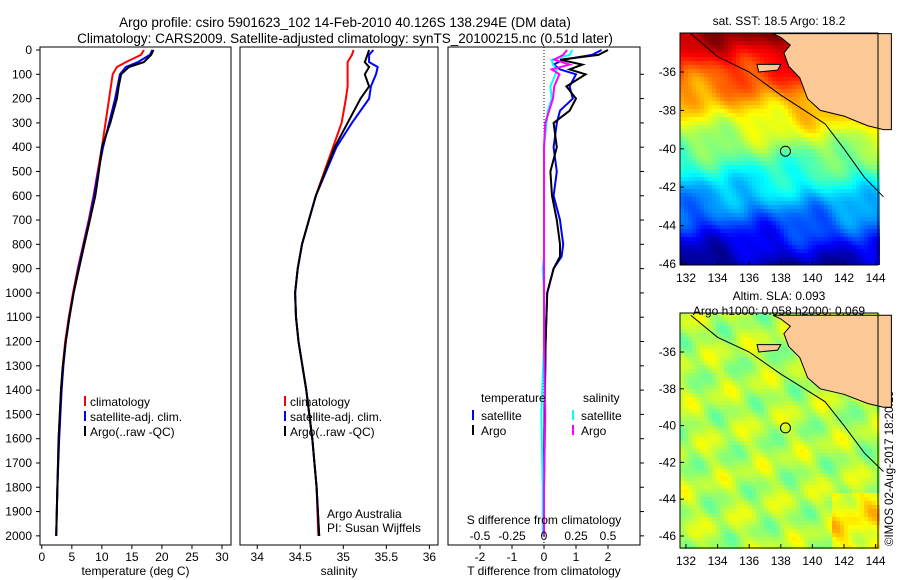 The image size is (900, 580). I want to click on map-y-tick-label: -42, so click(668, 187).